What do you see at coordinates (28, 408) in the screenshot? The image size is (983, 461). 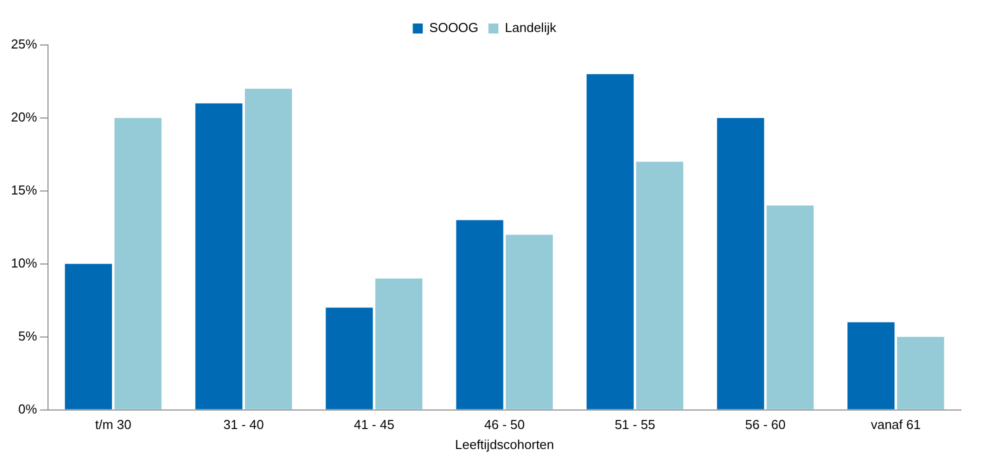 I see `y-tick-label: 0%` at bounding box center [28, 408].